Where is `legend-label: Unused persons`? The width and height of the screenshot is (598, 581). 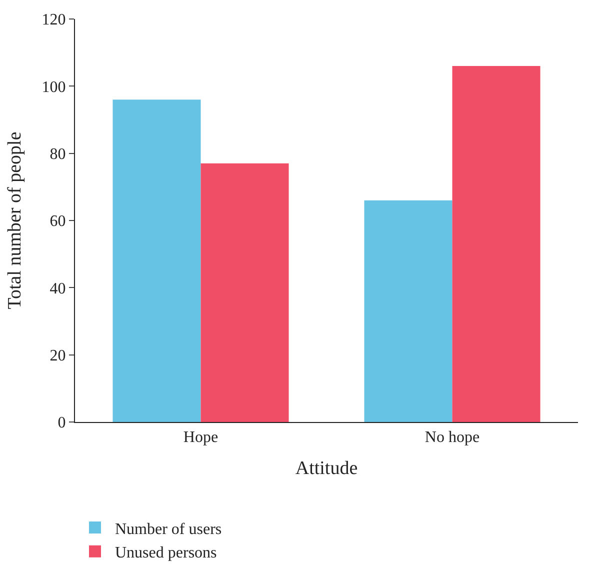 legend-label: Unused persons is located at coordinates (166, 553).